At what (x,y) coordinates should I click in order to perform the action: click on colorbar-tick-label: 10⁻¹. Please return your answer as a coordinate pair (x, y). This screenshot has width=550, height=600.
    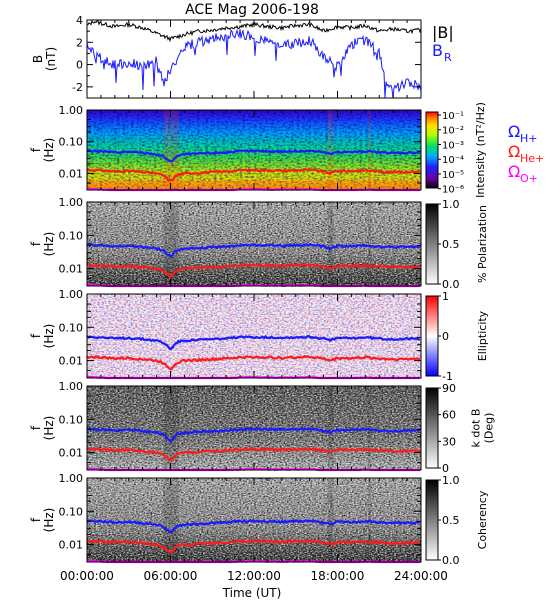
    Looking at the image, I should click on (453, 116).